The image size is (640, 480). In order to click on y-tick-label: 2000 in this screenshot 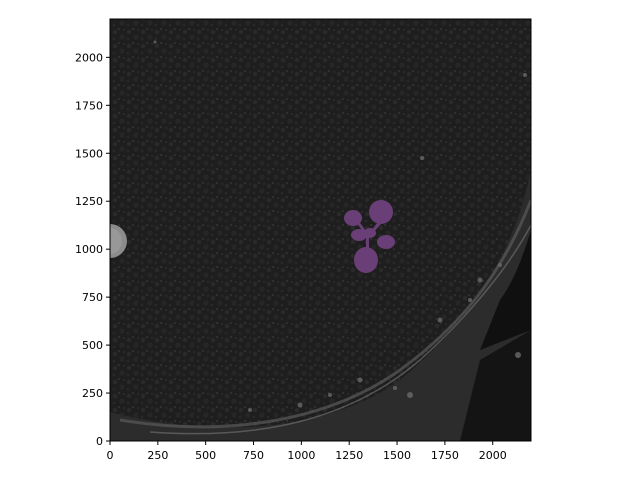, I will do `click(89, 57)`.